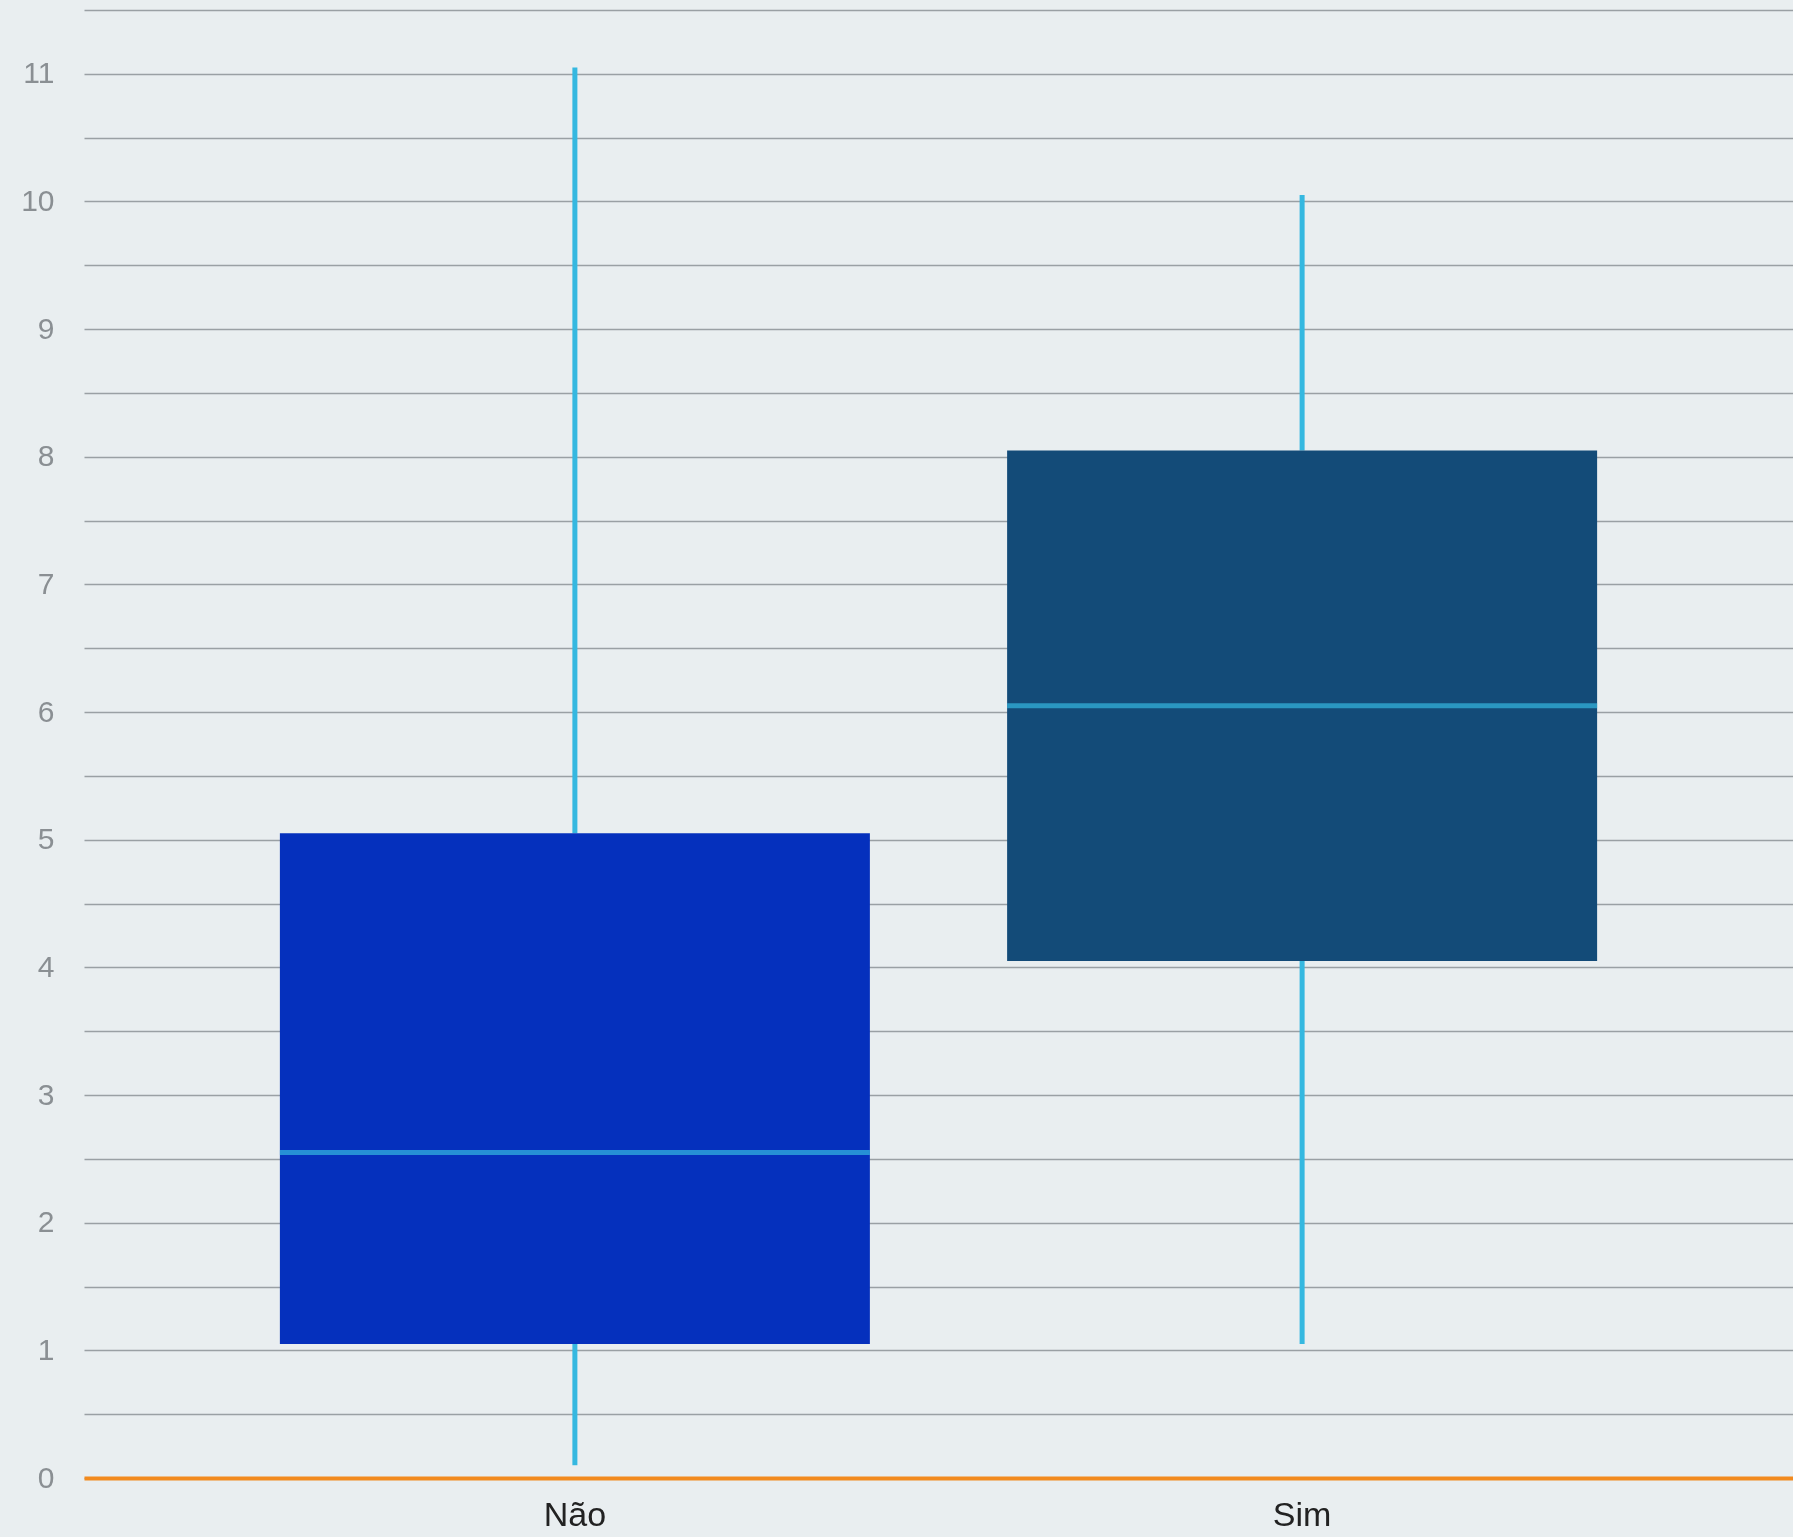 The width and height of the screenshot is (1793, 1537). What do you see at coordinates (46, 966) in the screenshot?
I see `y-tick-label: 4` at bounding box center [46, 966].